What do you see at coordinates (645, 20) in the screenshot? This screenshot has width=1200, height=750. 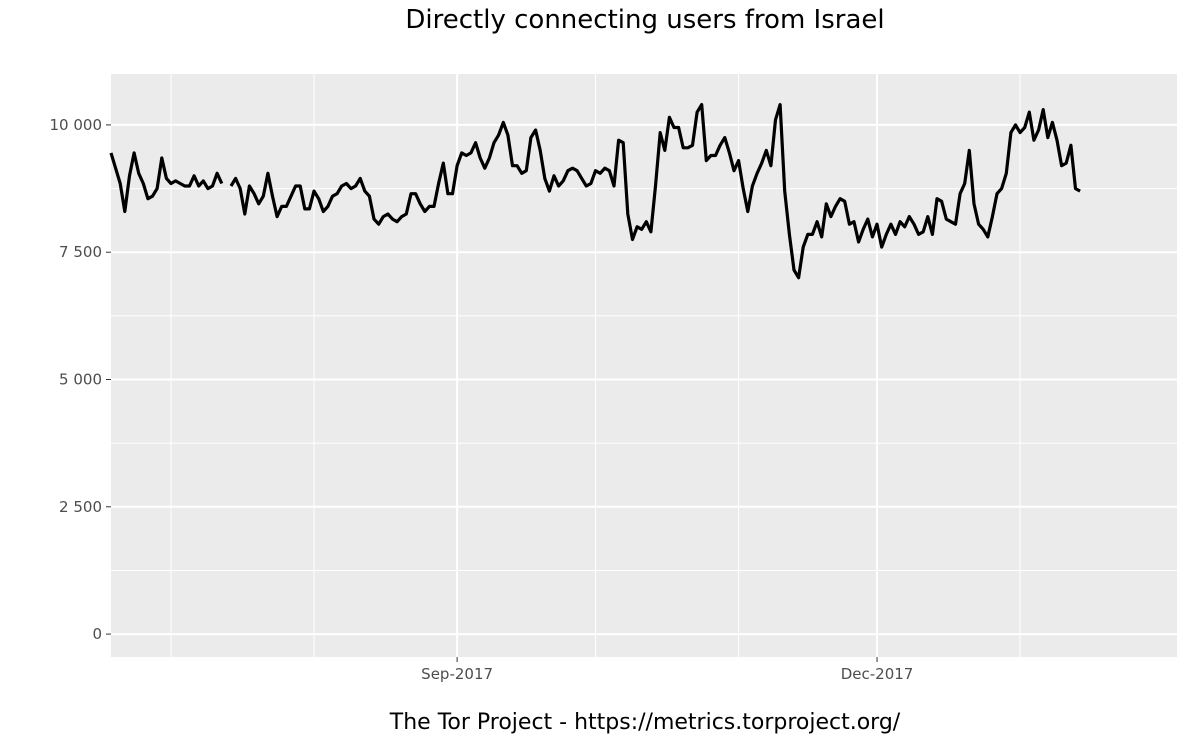 I see `chart-title: Directly connecting users from Israel` at bounding box center [645, 20].